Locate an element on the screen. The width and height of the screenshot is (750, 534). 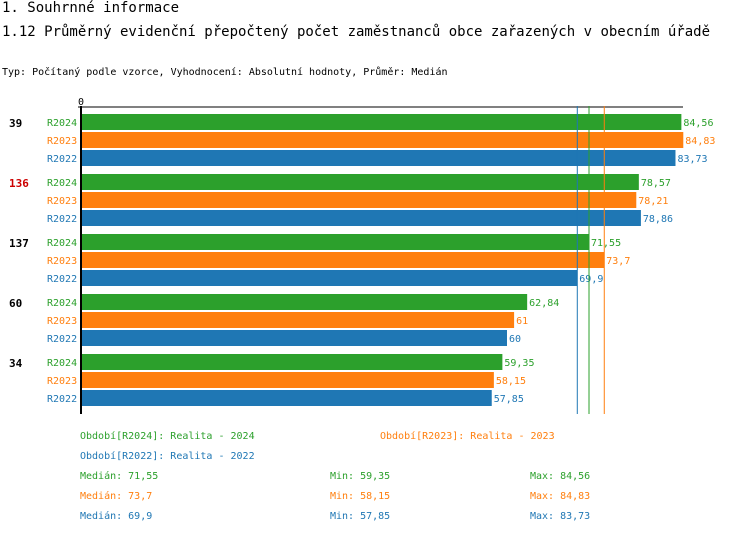
data-label: 60 is located at coordinates (515, 339).